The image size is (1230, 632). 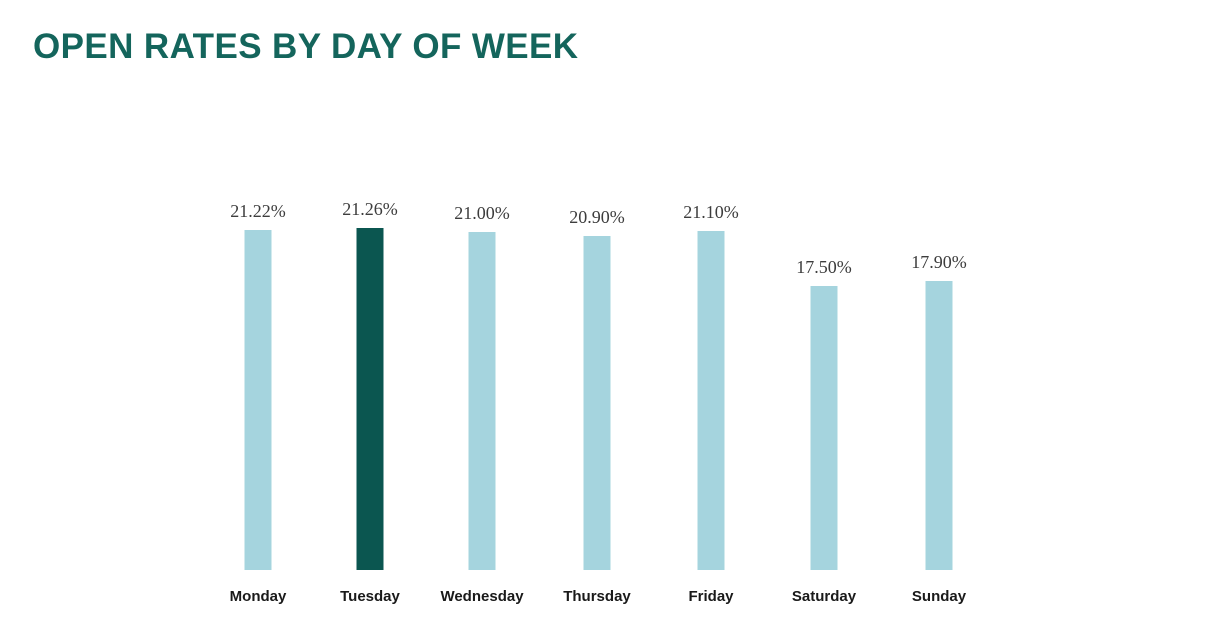 What do you see at coordinates (939, 596) in the screenshot?
I see `category-label-sunday: Sunday` at bounding box center [939, 596].